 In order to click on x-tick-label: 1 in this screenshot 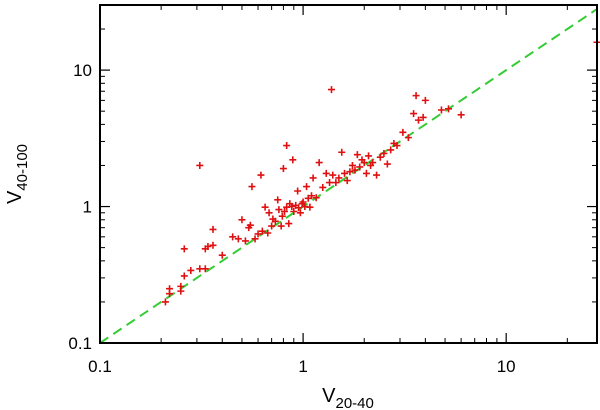, I will do `click(302, 366)`.